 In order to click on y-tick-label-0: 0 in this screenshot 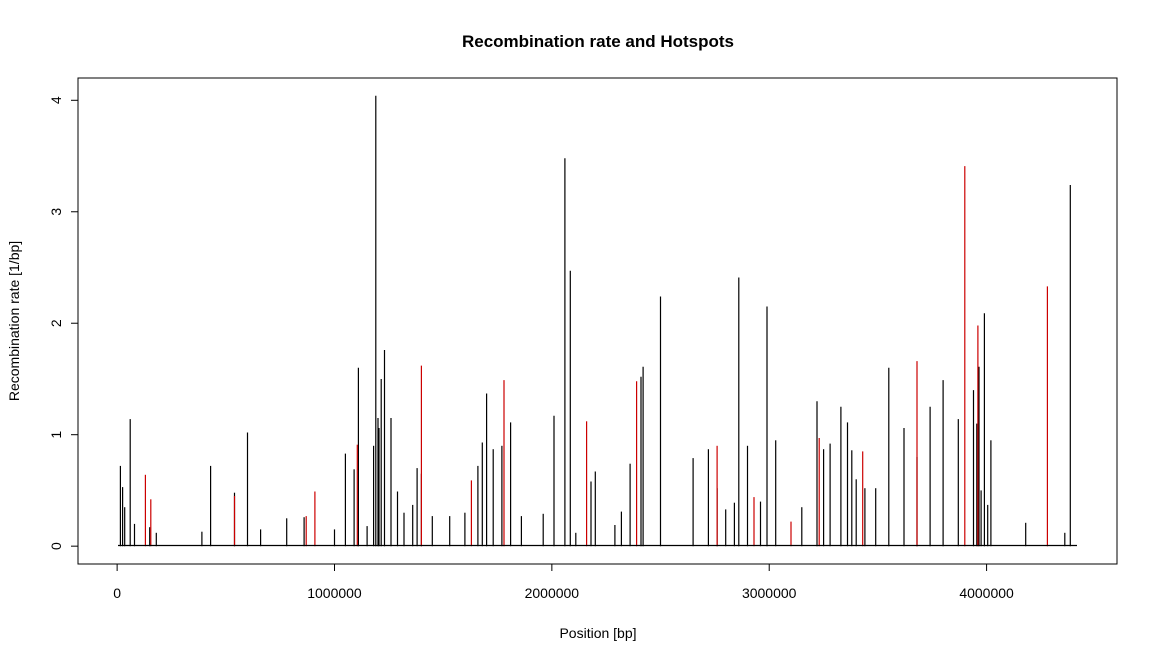, I will do `click(56, 546)`.